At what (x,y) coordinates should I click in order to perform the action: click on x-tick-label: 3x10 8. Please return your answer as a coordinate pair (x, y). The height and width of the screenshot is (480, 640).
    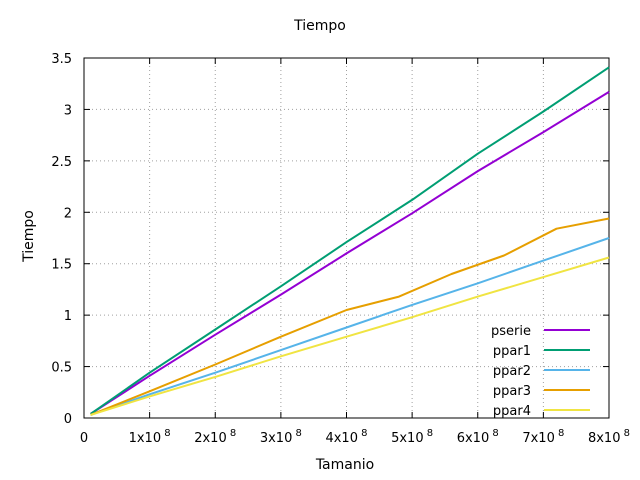
    Looking at the image, I should click on (281, 437).